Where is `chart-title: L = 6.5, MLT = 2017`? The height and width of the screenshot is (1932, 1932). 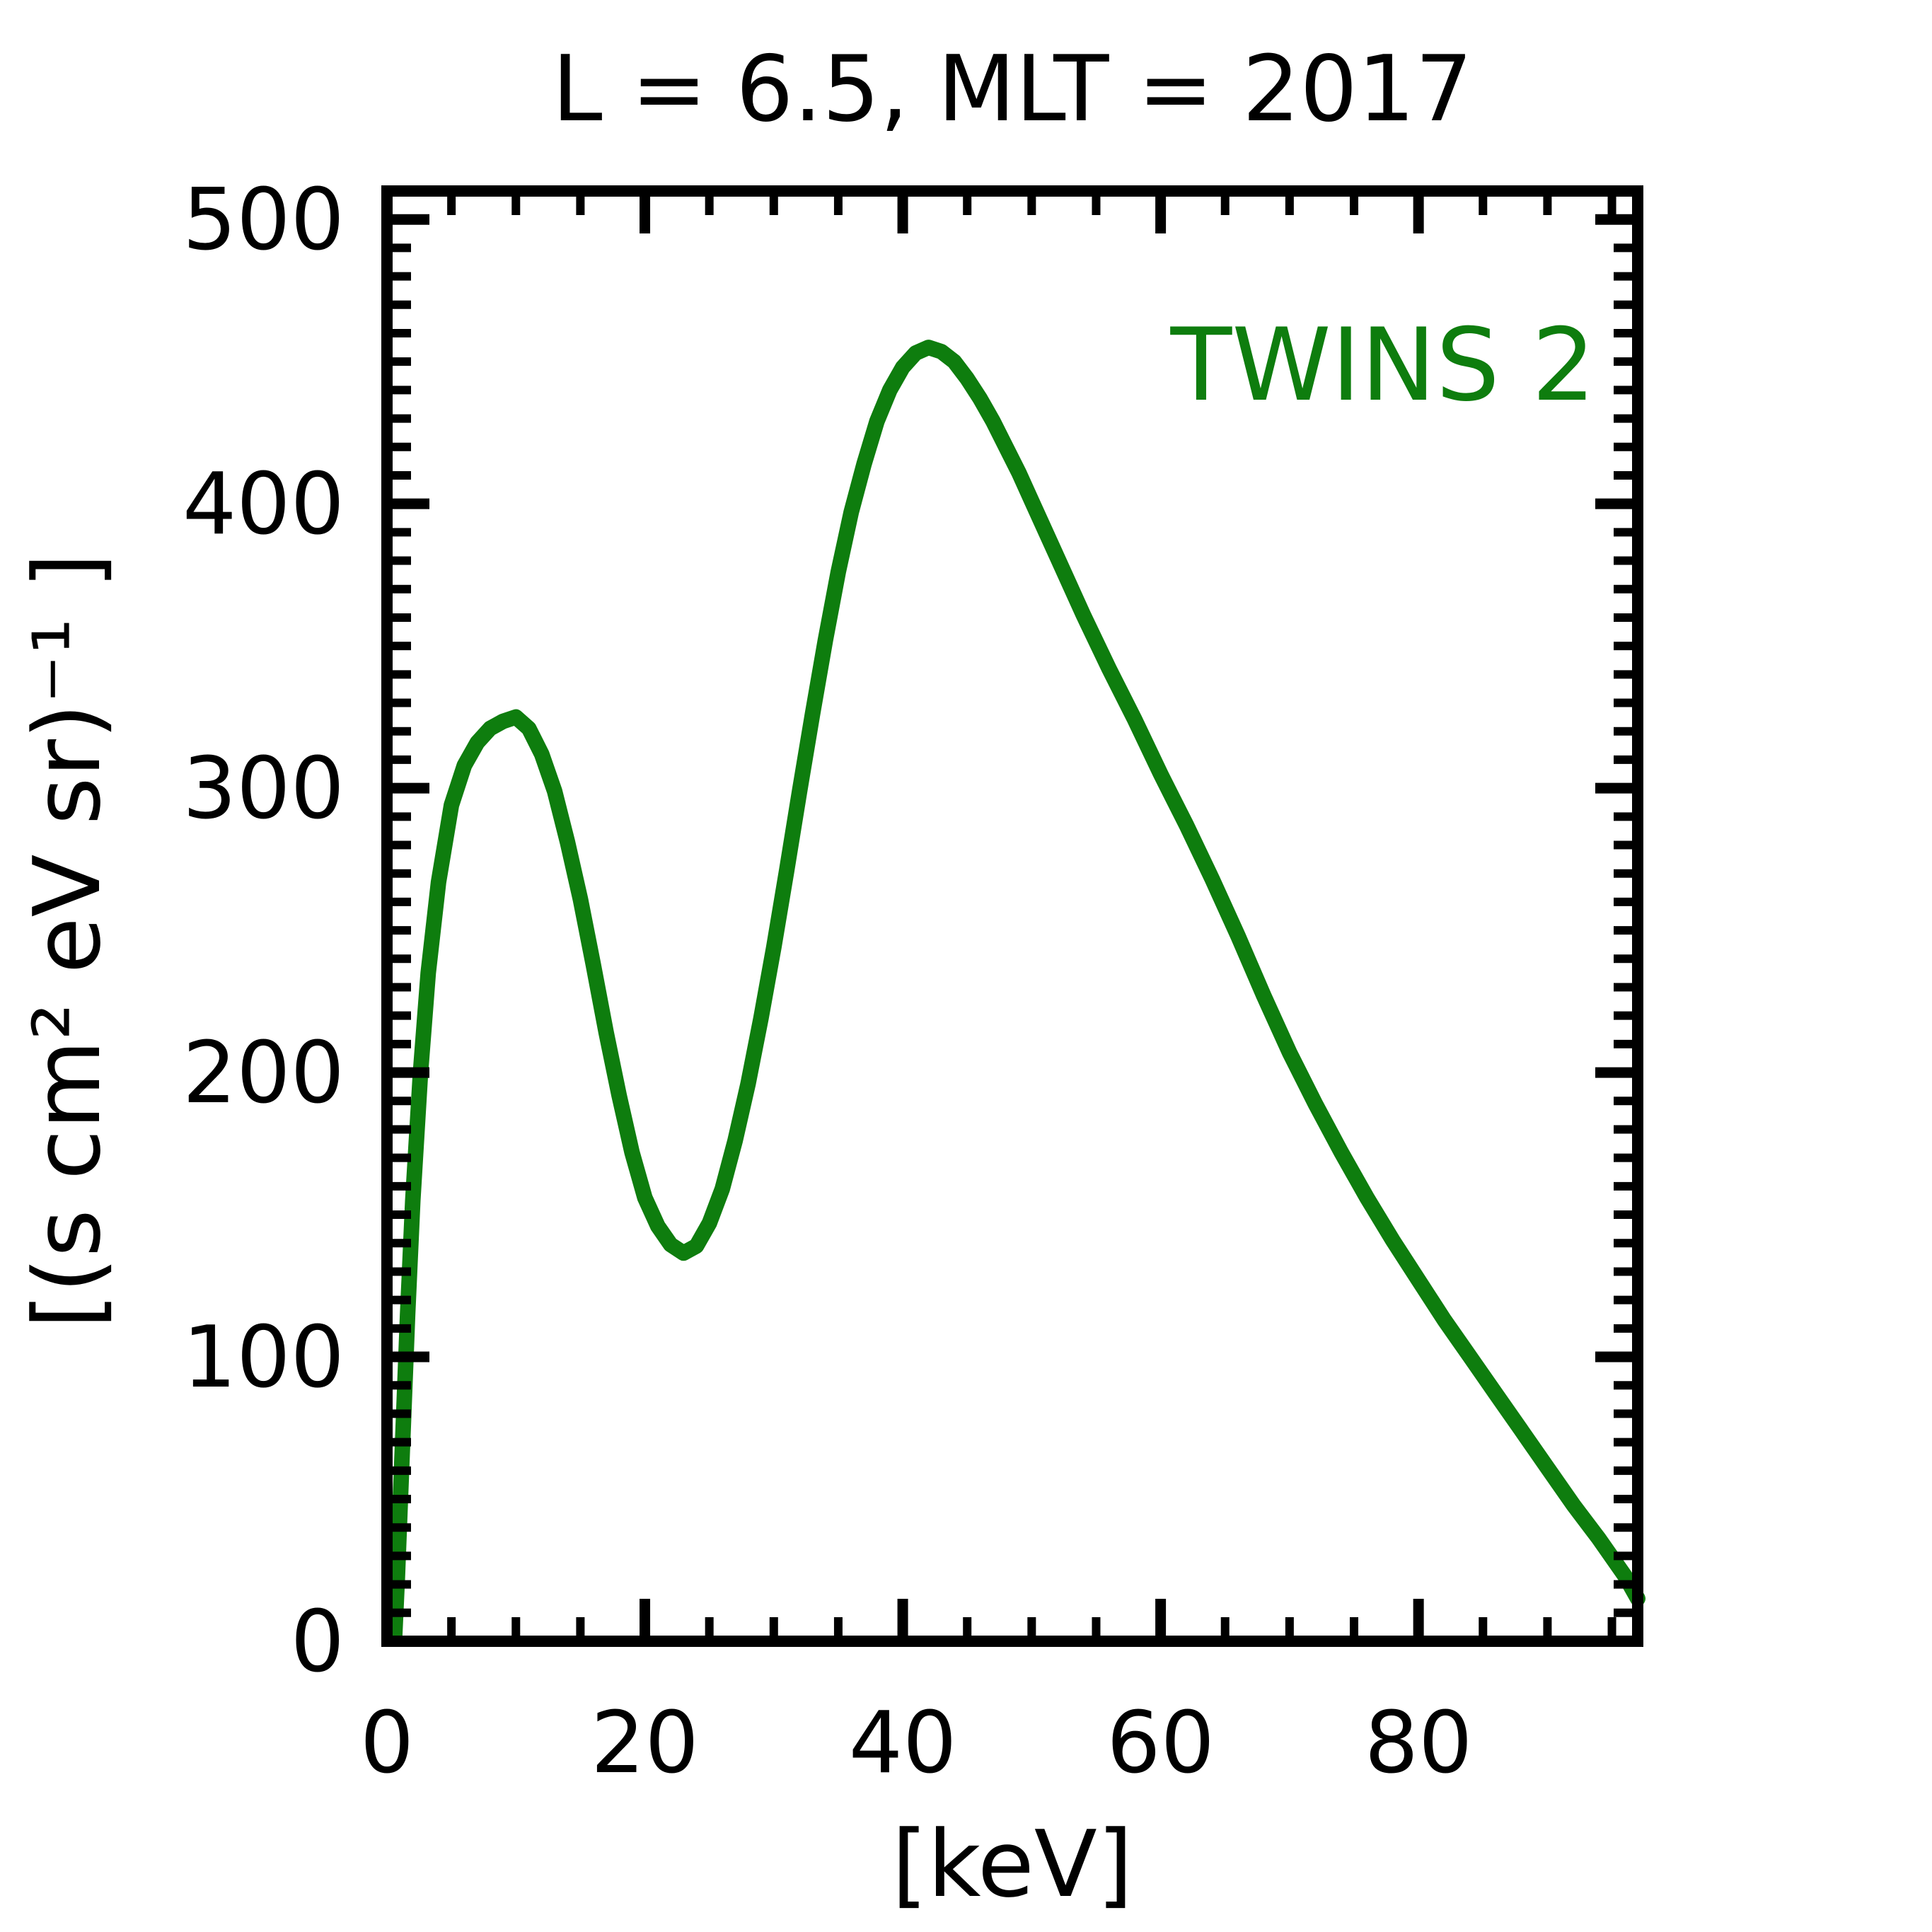 chart-title: L = 6.5, MLT = 2017 is located at coordinates (1012, 89).